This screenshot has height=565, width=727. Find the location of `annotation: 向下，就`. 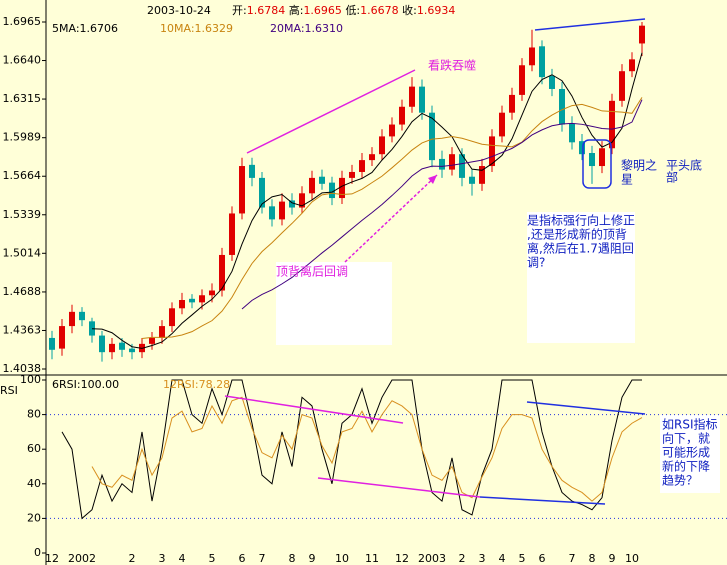

annotation: 向下，就 is located at coordinates (686, 438).